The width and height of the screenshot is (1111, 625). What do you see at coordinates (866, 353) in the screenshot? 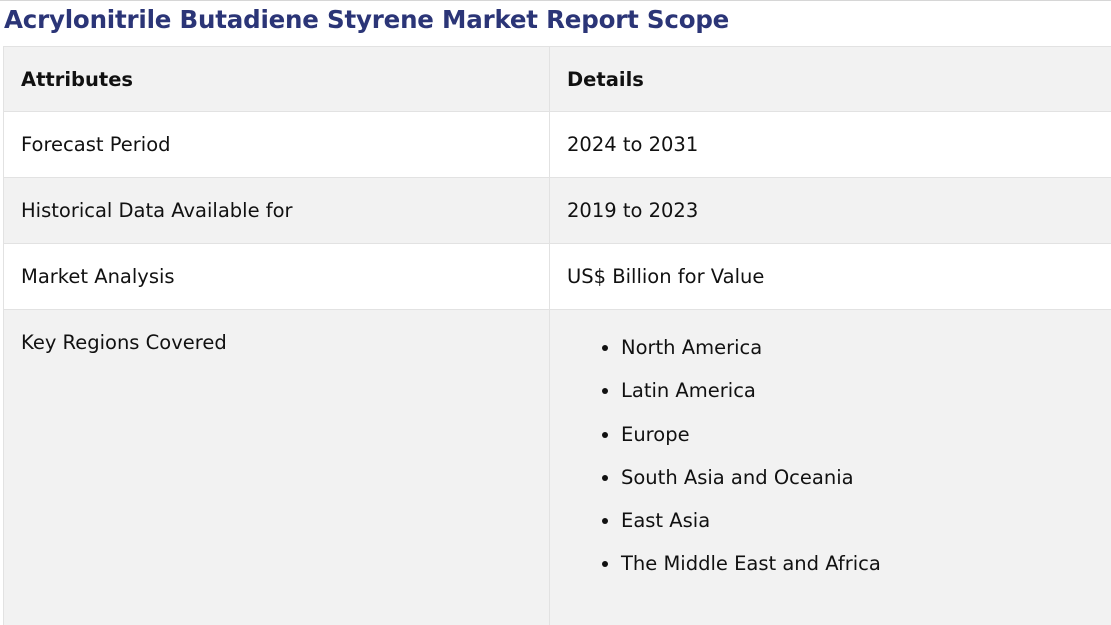
I see `list-item: North America` at bounding box center [866, 353].